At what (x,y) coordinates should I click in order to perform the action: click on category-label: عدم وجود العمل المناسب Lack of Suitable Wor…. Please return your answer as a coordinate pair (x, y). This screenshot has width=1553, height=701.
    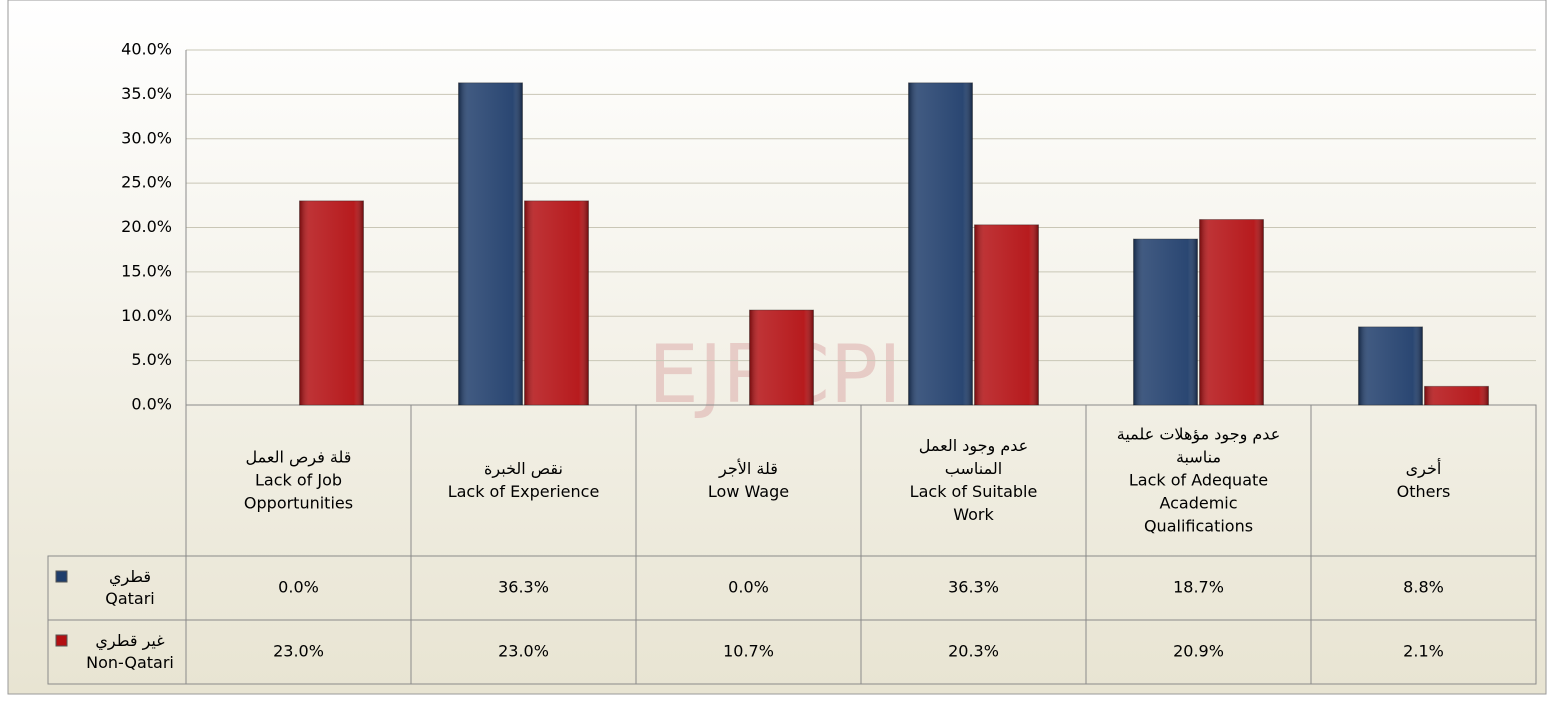
    Looking at the image, I should click on (974, 480).